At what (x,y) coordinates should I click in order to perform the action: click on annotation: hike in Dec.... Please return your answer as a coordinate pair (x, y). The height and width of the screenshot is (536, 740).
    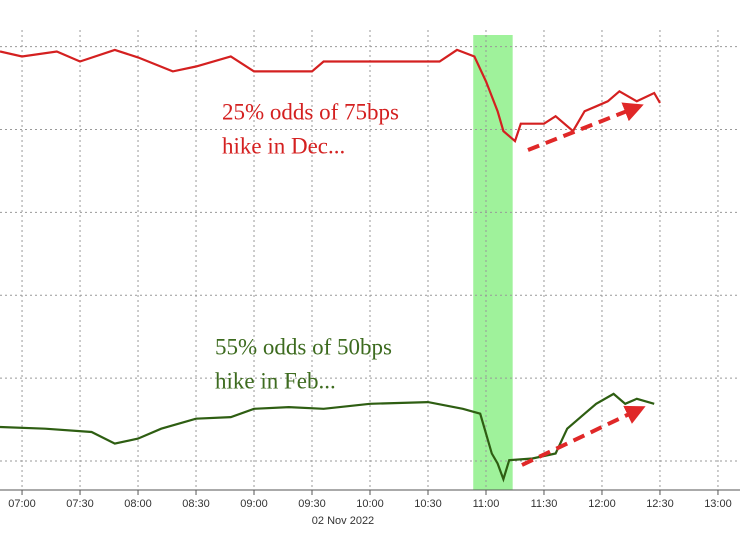
    Looking at the image, I should click on (283, 145).